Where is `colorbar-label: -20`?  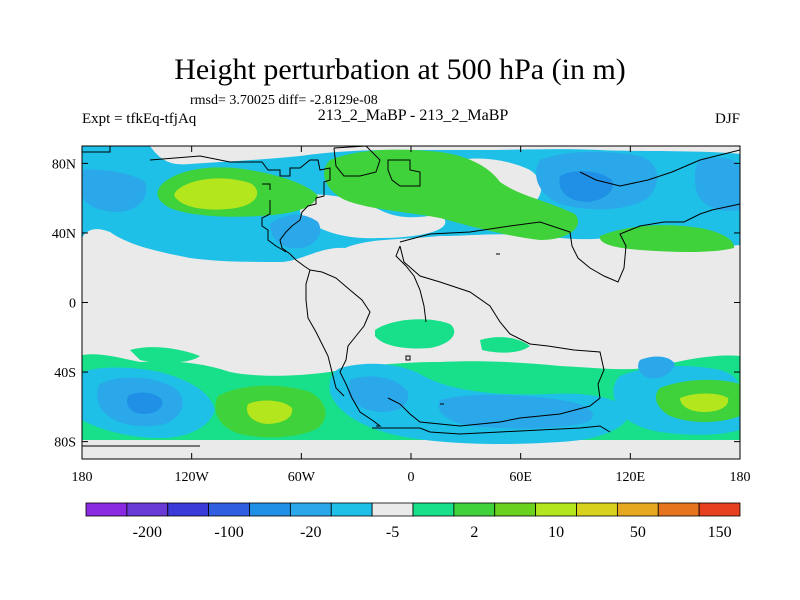
colorbar-label: -20 is located at coordinates (310, 532).